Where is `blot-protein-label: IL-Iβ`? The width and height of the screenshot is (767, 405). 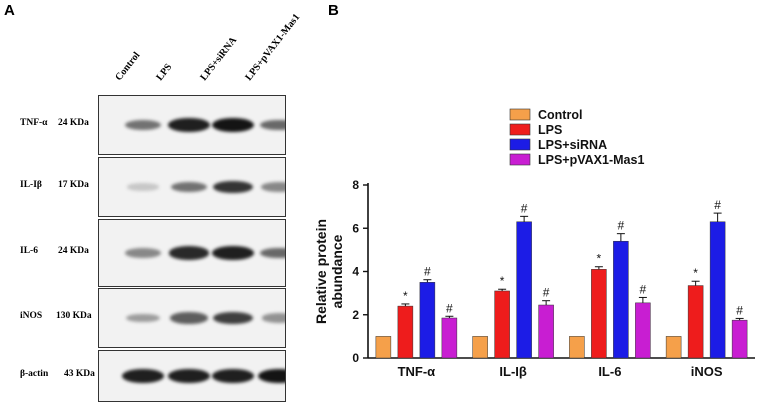 blot-protein-label: IL-Iβ is located at coordinates (31, 185).